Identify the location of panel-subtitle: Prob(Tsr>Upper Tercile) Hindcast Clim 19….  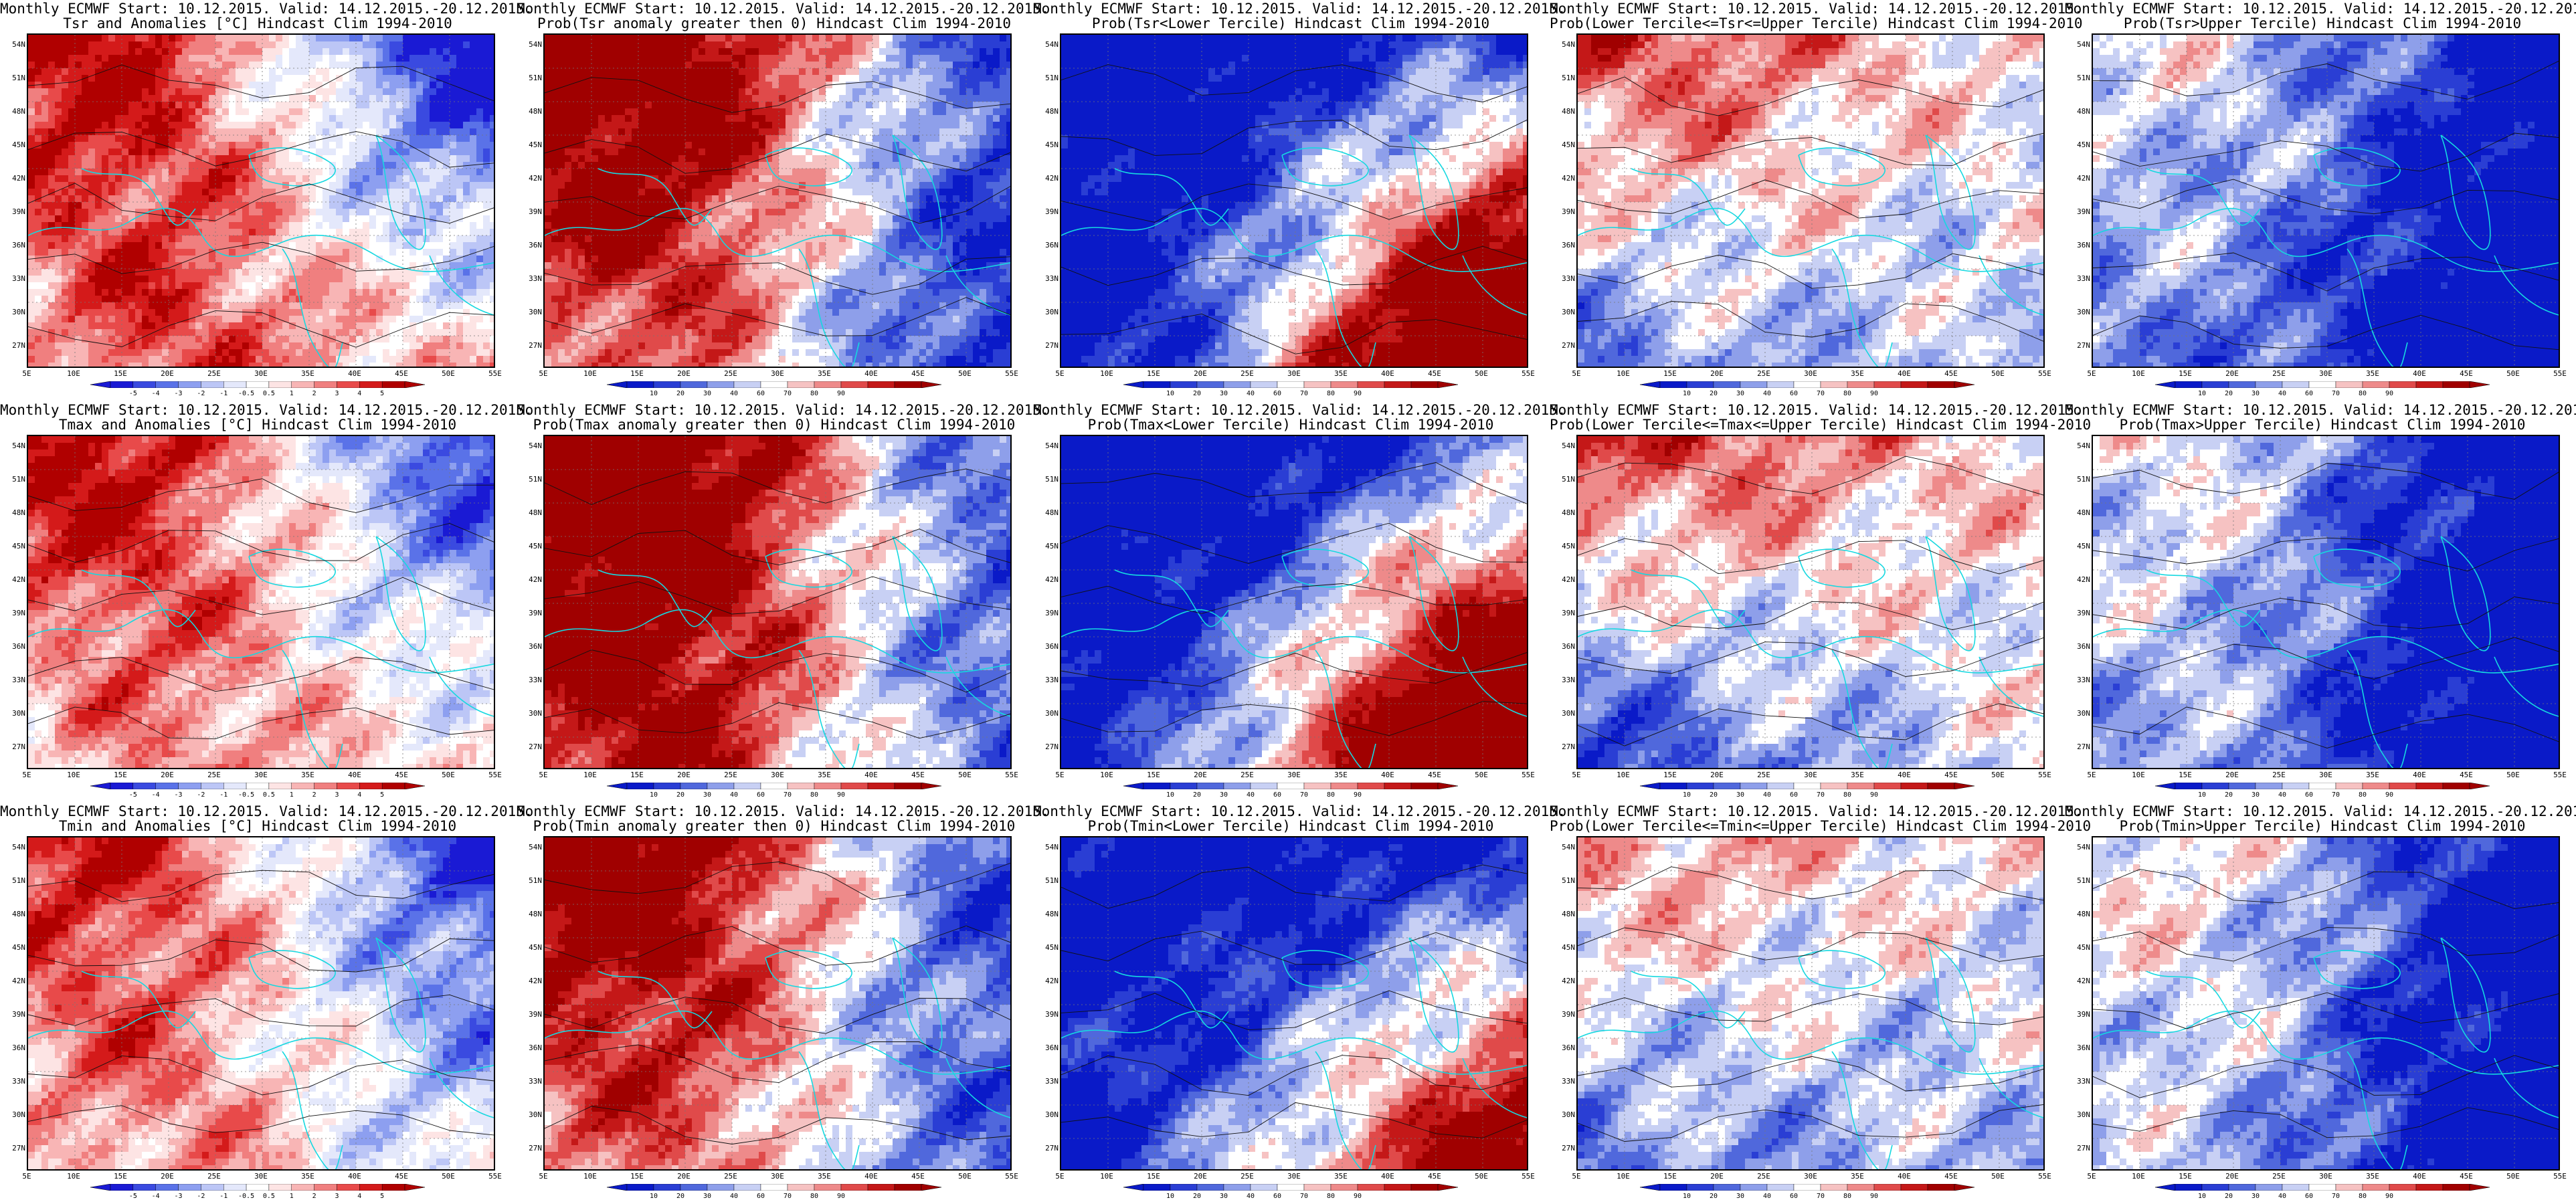
(2320, 23).